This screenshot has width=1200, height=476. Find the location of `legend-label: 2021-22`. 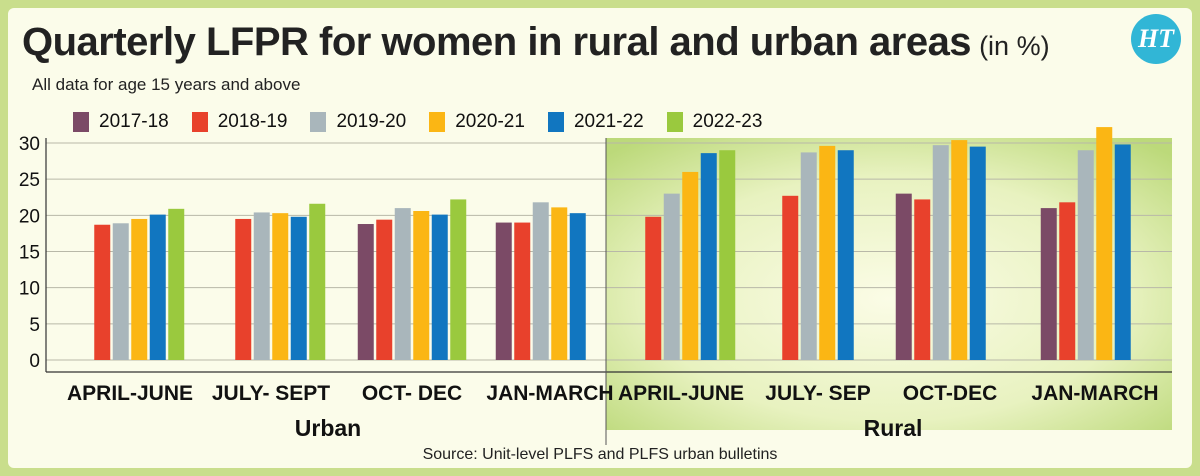

legend-label: 2021-22 is located at coordinates (608, 121).